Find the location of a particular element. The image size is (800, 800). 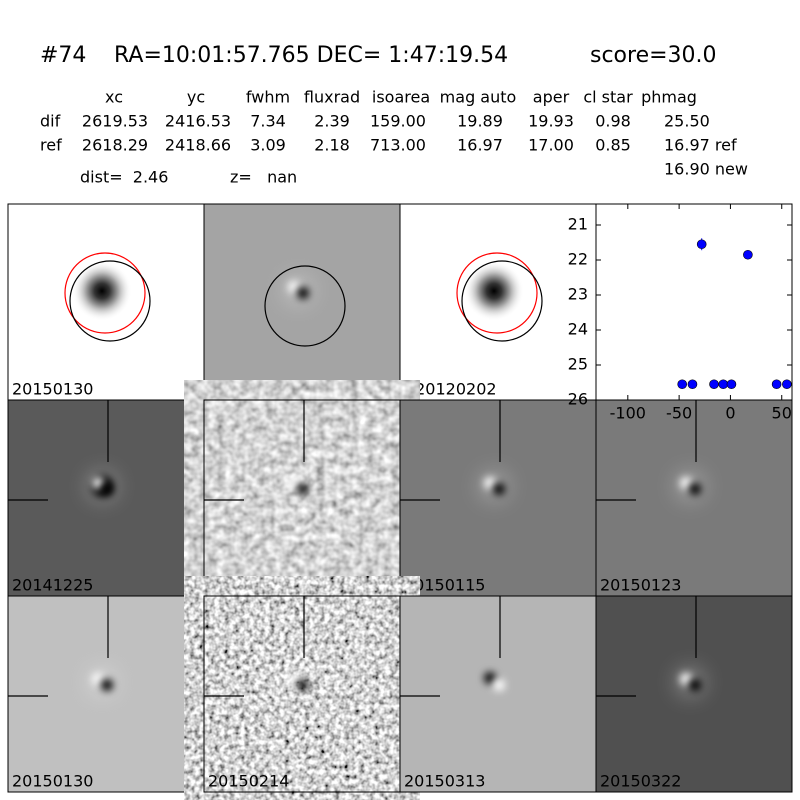

panel-label: 20150313 is located at coordinates (444, 781).